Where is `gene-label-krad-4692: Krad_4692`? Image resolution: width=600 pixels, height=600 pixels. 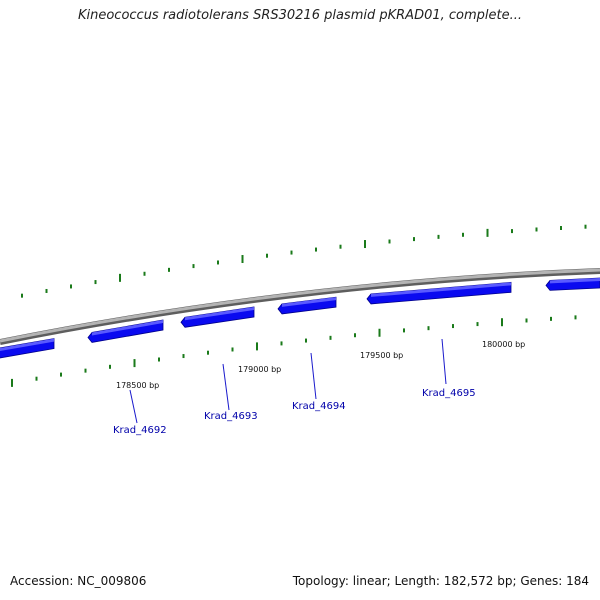
gene-label-krad-4692: Krad_4692 is located at coordinates (140, 430).